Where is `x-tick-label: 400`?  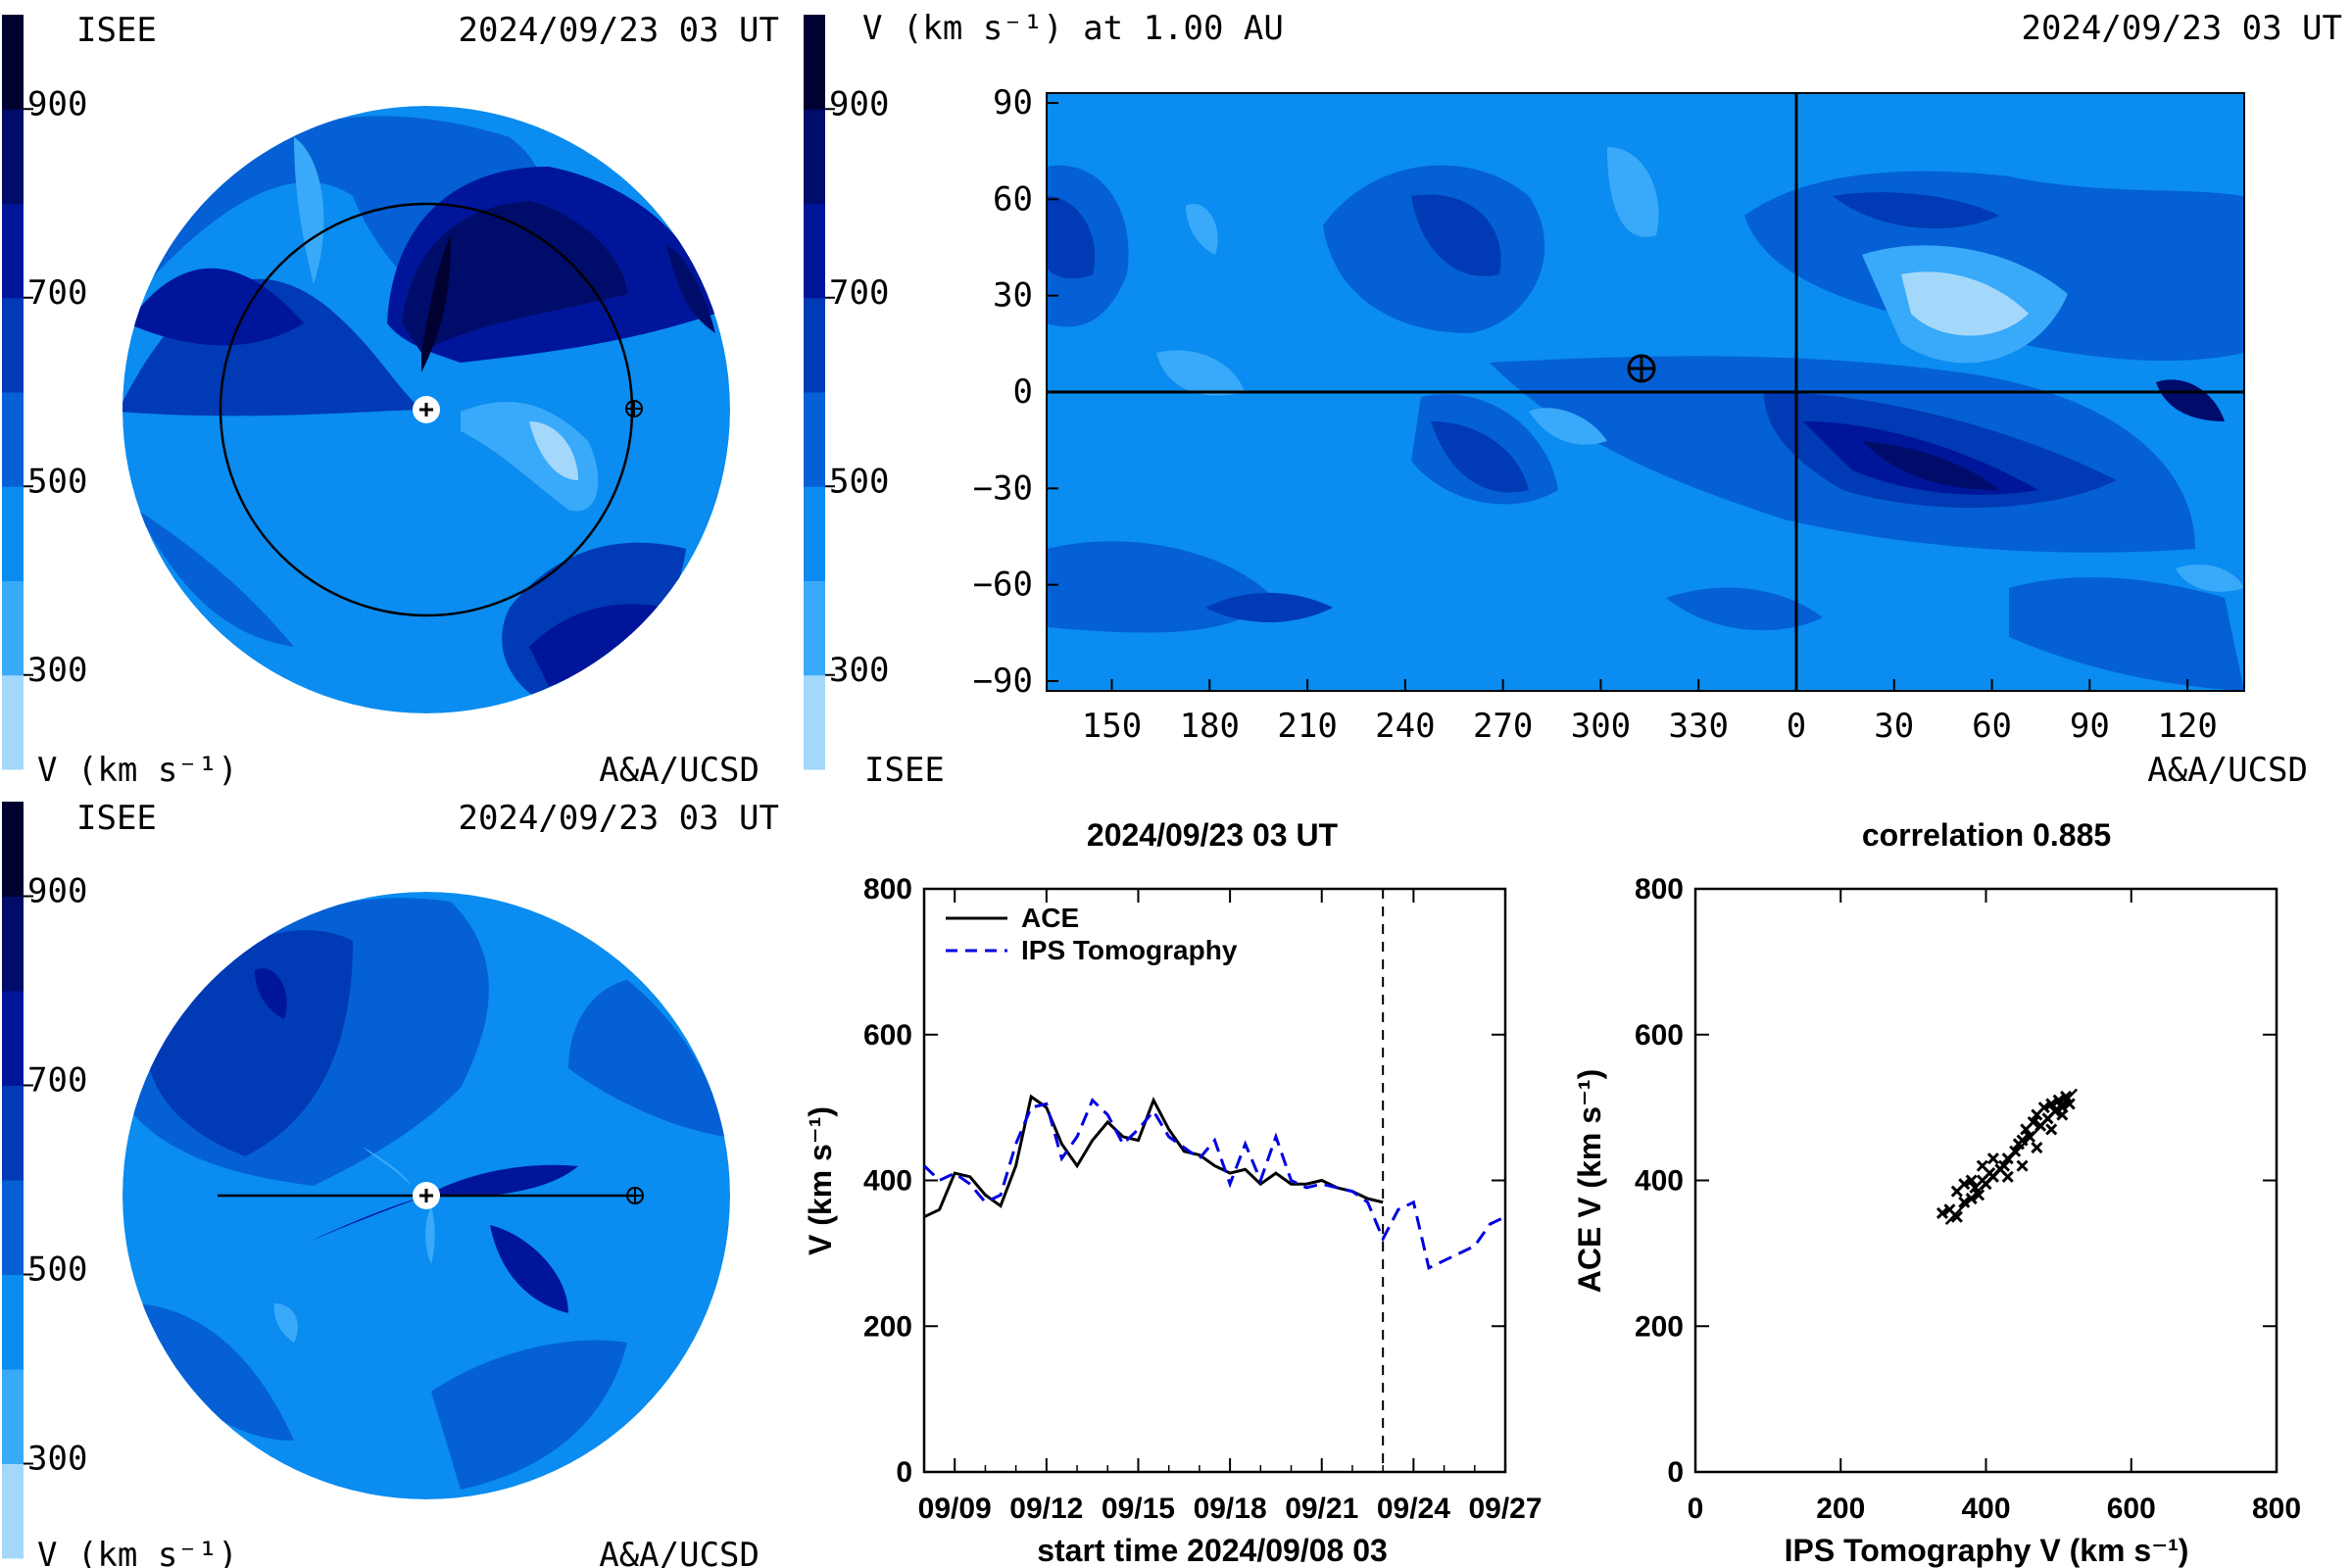 x-tick-label: 400 is located at coordinates (1985, 1509).